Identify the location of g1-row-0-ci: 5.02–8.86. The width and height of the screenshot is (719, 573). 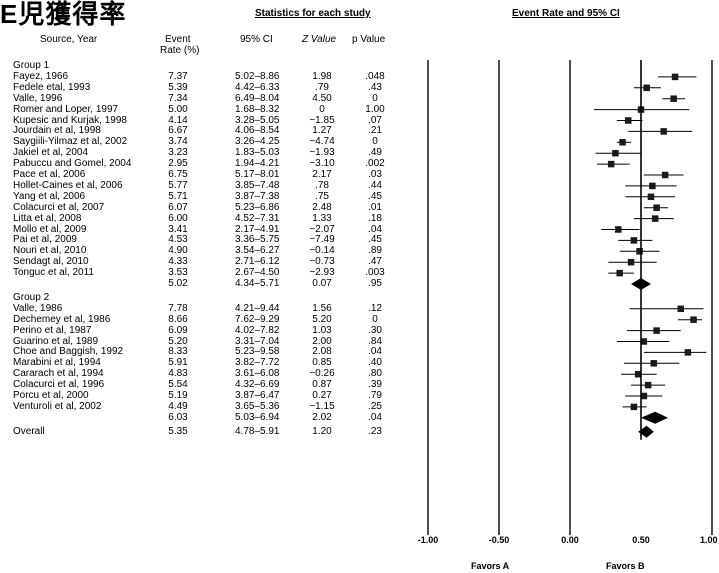
(257, 76).